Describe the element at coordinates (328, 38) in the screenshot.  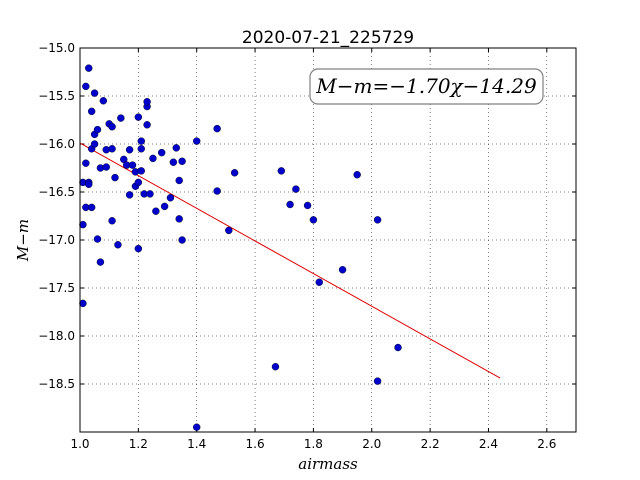
I see `chart-title: 2020-07-21_225729` at that location.